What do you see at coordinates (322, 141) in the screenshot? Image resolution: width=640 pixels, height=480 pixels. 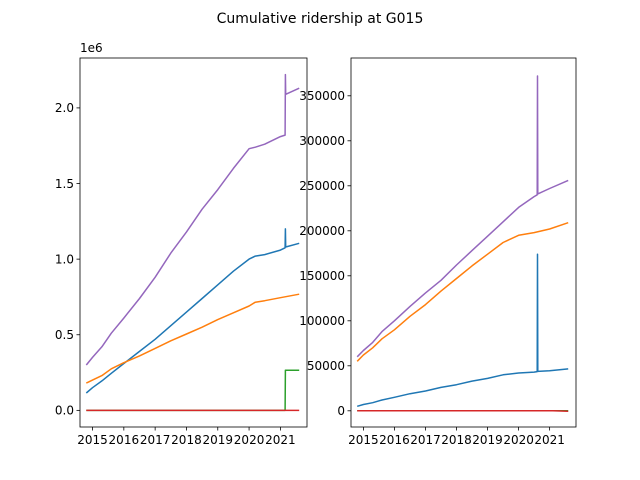 I see `y-tick-label: 300000` at bounding box center [322, 141].